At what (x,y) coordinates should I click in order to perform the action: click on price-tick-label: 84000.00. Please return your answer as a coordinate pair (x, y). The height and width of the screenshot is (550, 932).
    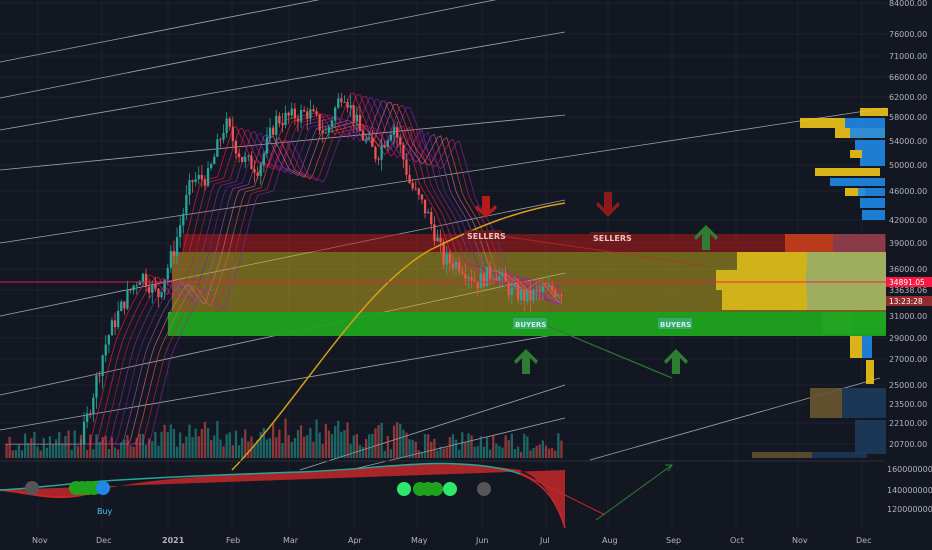
    Looking at the image, I should click on (908, 4).